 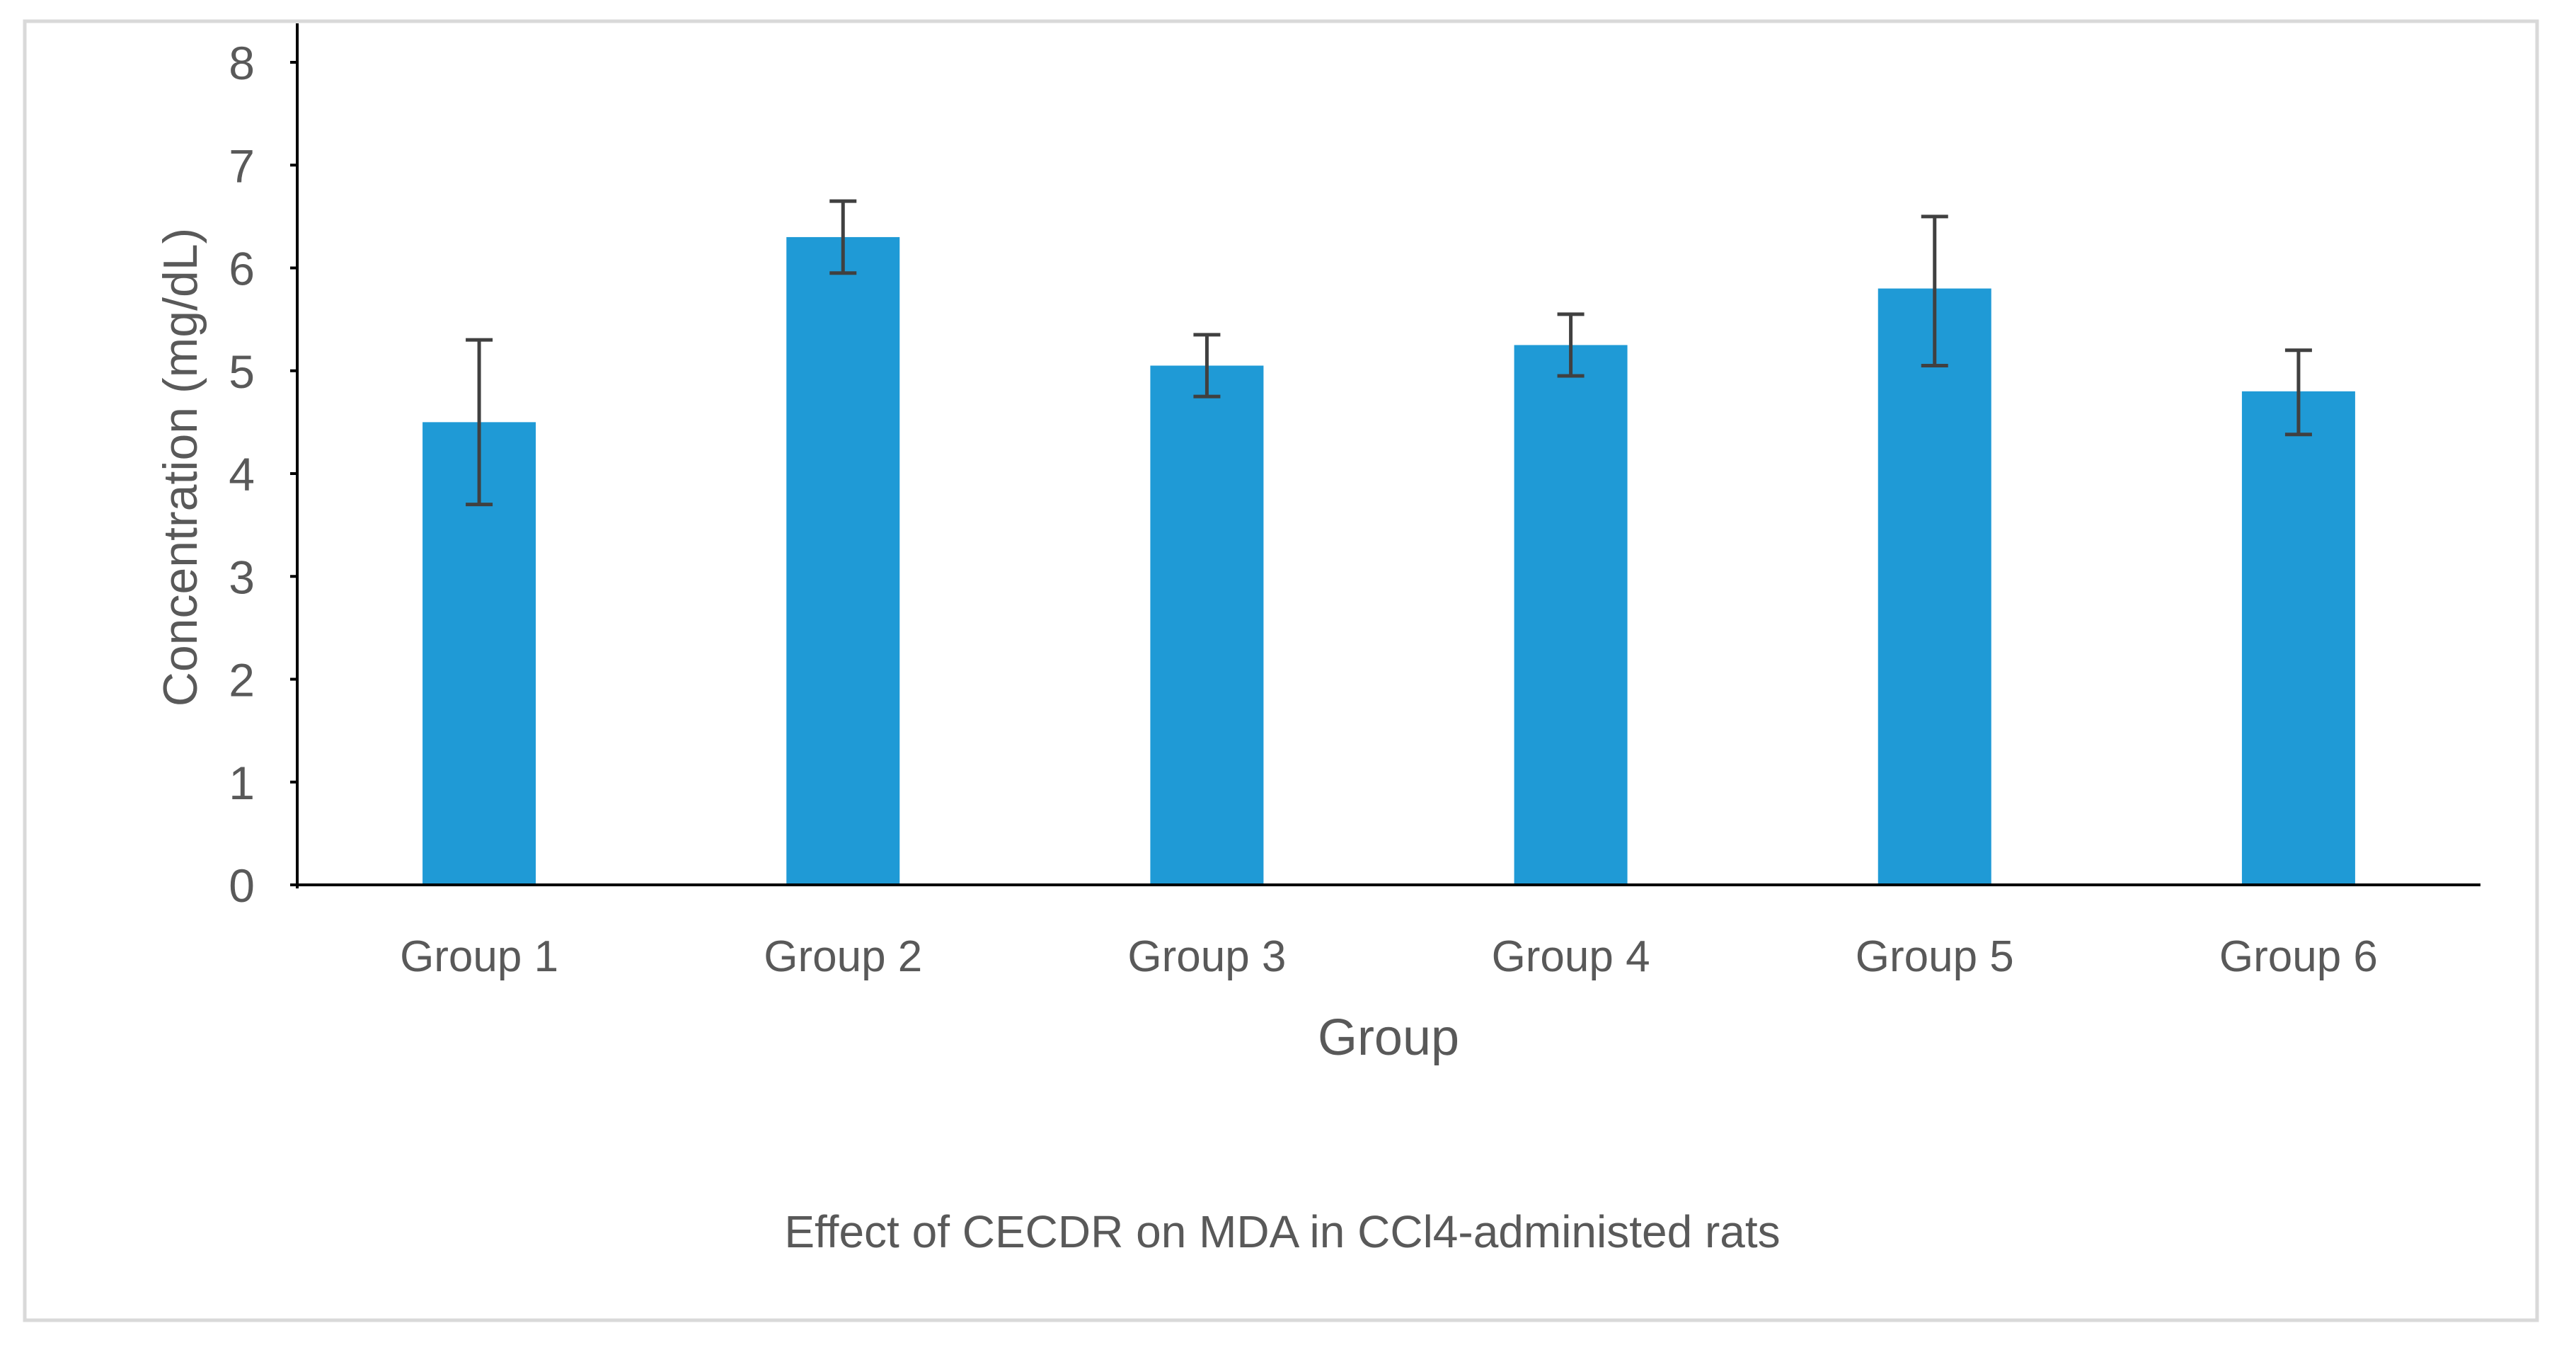 What do you see at coordinates (263, 475) in the screenshot?
I see `y-axis-ticks: 0 1 2 3 4 5 6 7 8` at bounding box center [263, 475].